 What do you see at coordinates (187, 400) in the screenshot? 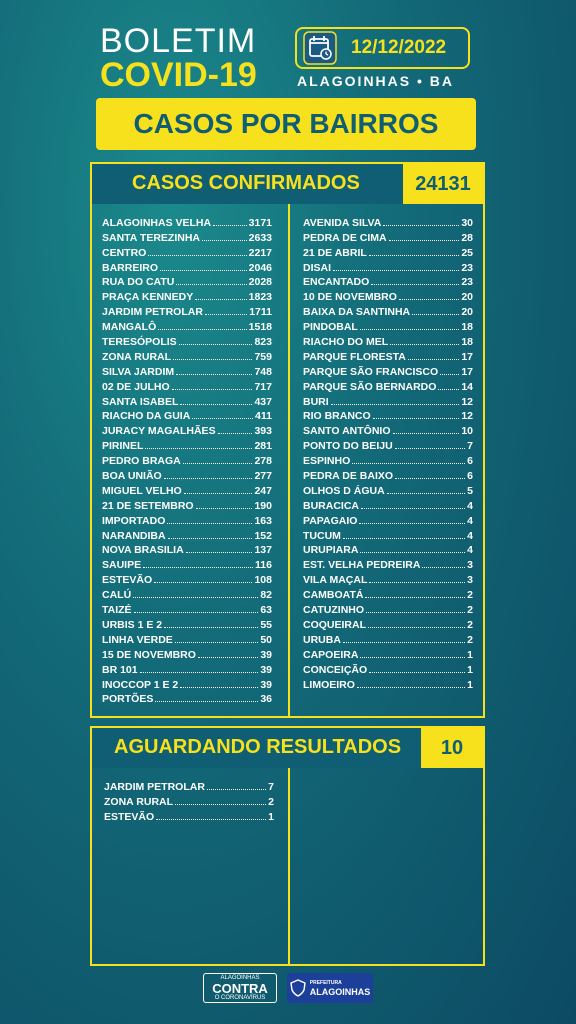
I see `neighborhood-row: SANTA ISABEL 437` at bounding box center [187, 400].